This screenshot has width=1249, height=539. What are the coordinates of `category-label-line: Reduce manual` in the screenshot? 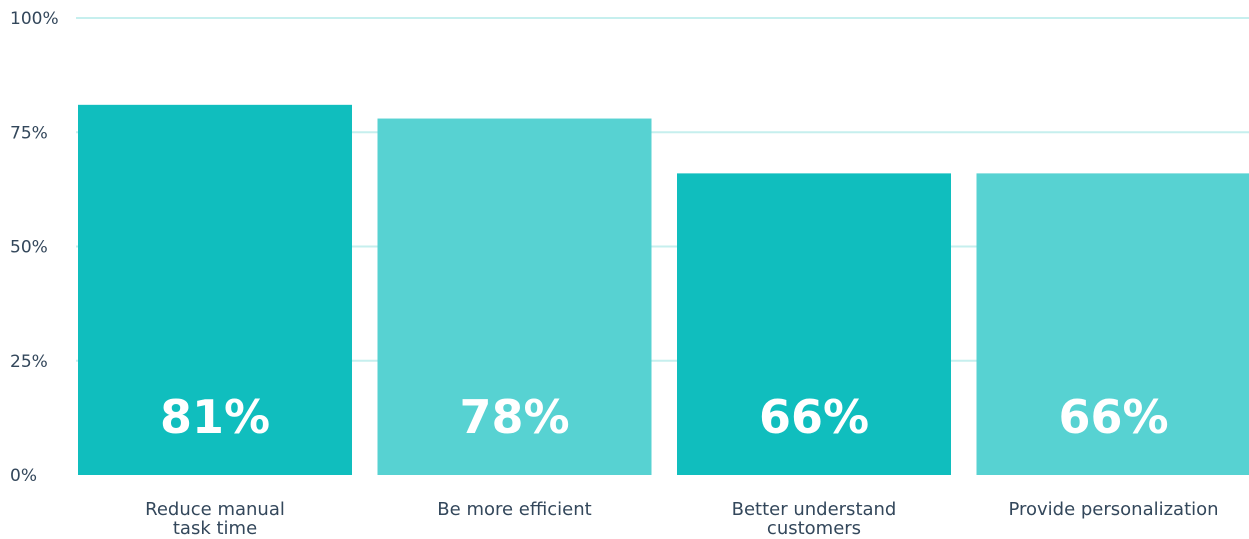 It's located at (215, 509).